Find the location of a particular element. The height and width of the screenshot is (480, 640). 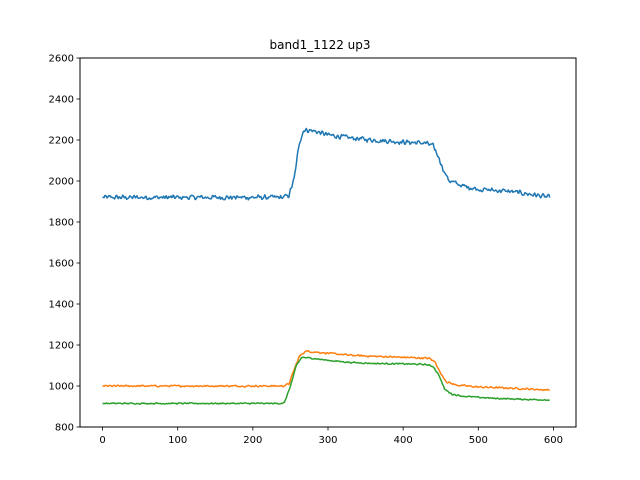

x-tick-label: 300 is located at coordinates (327, 440).